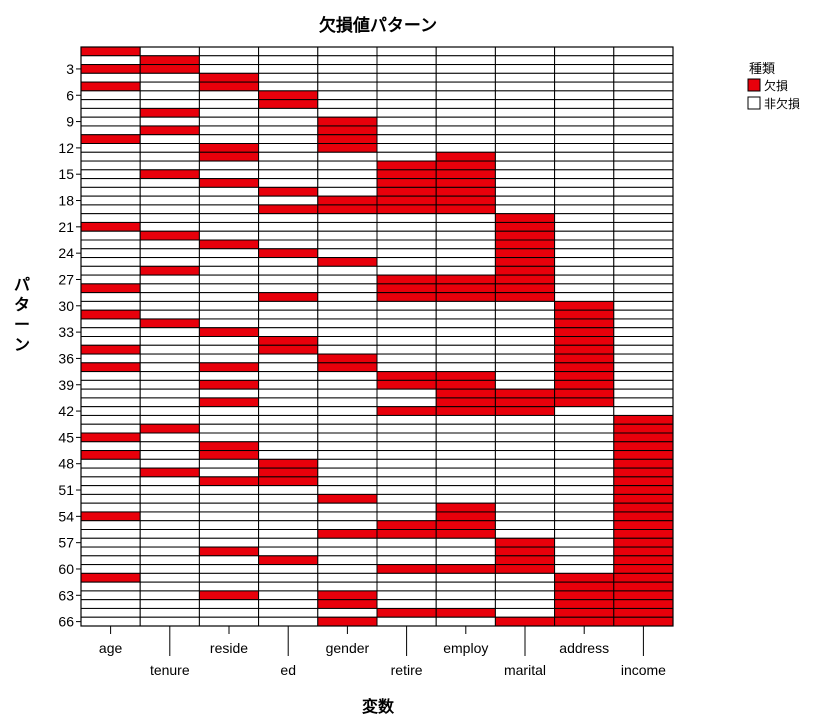 Image resolution: width=815 pixels, height=716 pixels. Describe the element at coordinates (378, 706) in the screenshot. I see `x-axis-title: 変数` at that location.